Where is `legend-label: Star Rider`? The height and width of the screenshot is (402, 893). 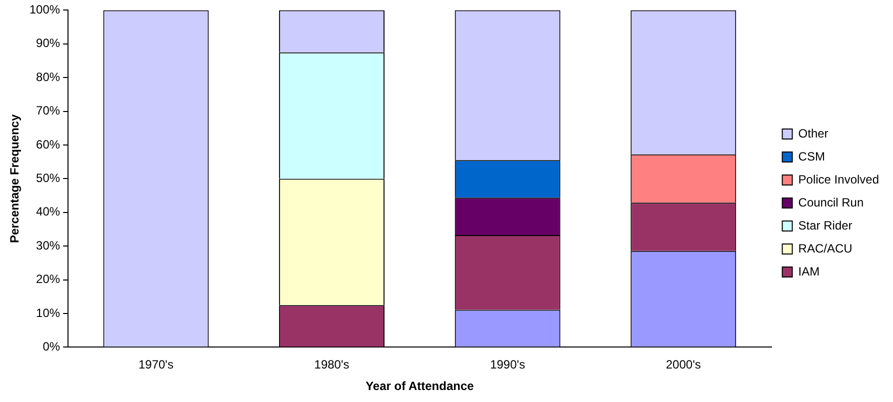 legend-label: Star Rider is located at coordinates (825, 225).